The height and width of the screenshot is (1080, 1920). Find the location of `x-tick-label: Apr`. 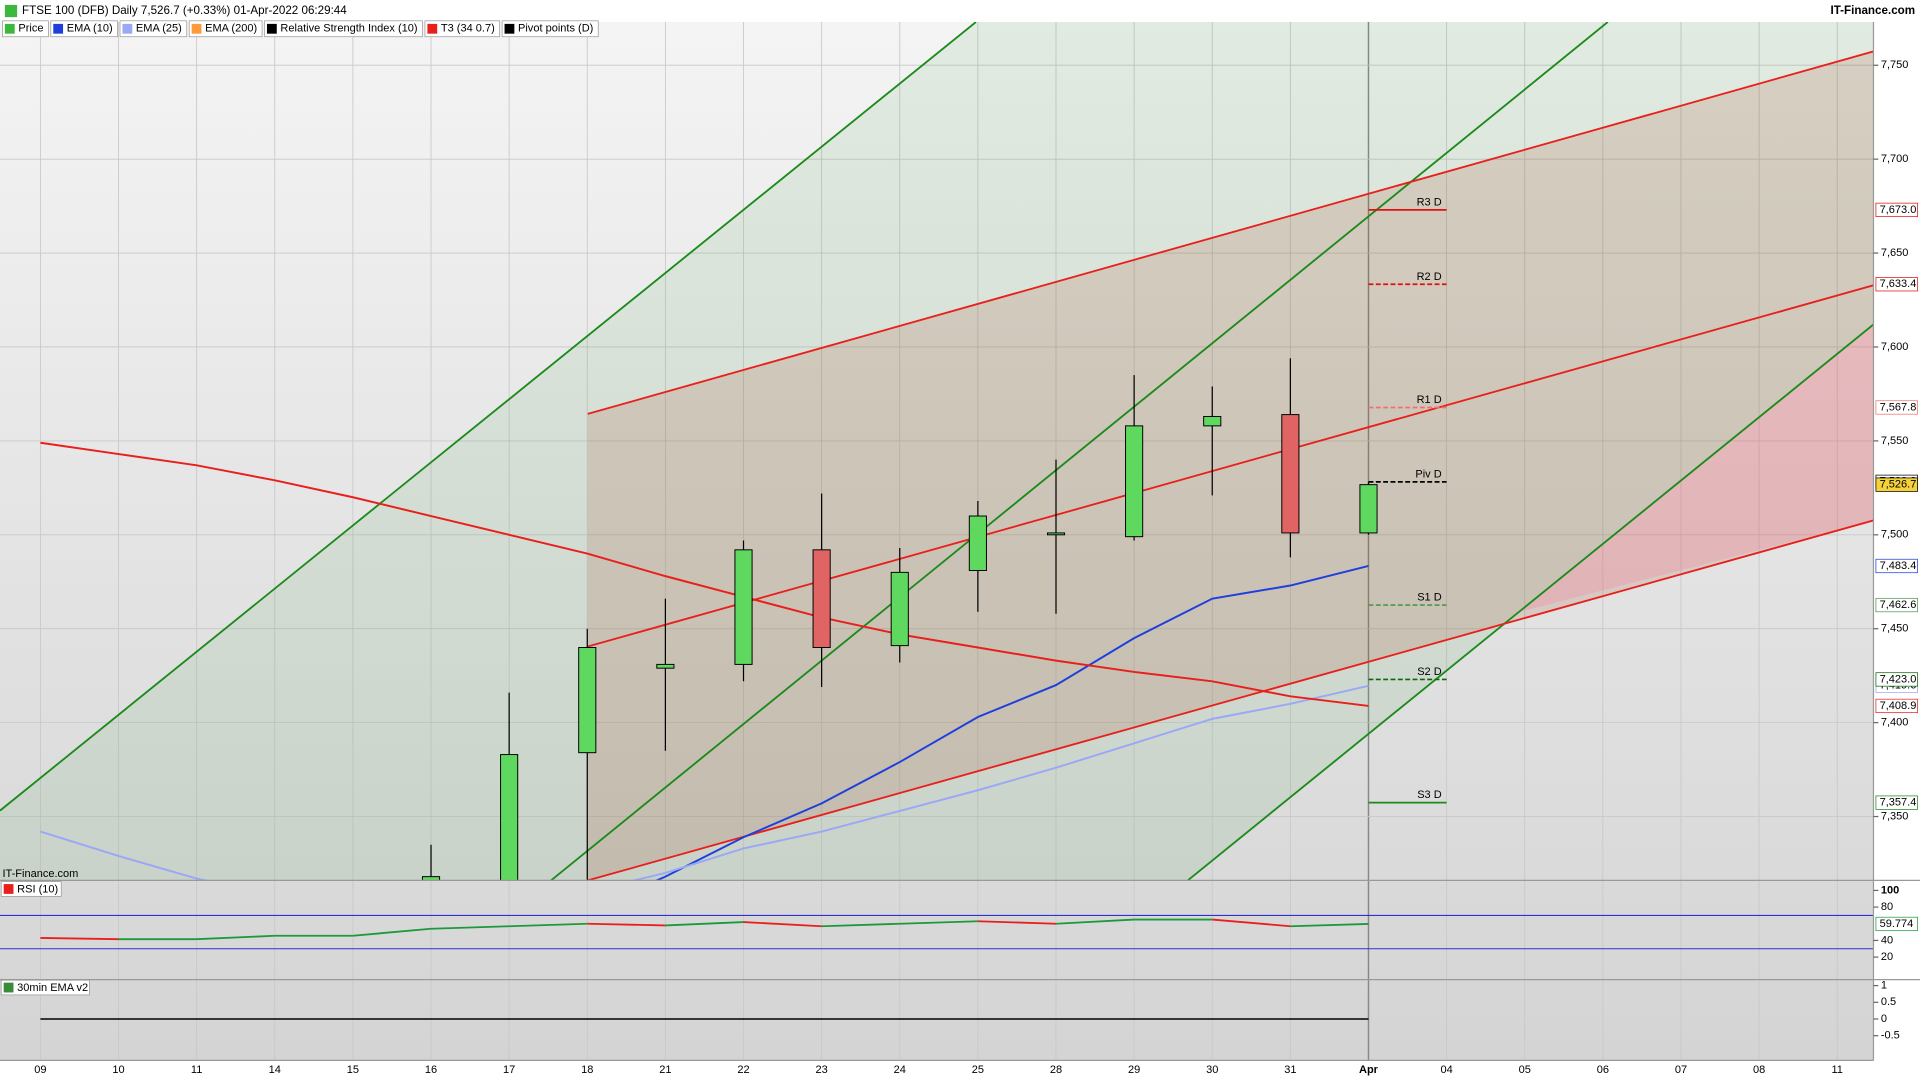

x-tick-label: Apr is located at coordinates (1369, 1070).